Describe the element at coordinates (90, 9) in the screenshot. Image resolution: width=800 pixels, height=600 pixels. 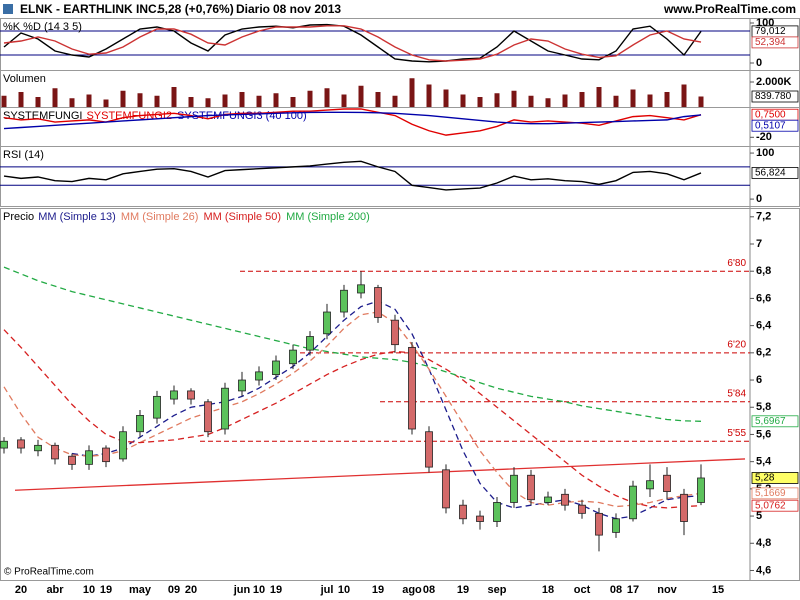
I see `symbol: ELNK - EARTHLINK INC.` at that location.